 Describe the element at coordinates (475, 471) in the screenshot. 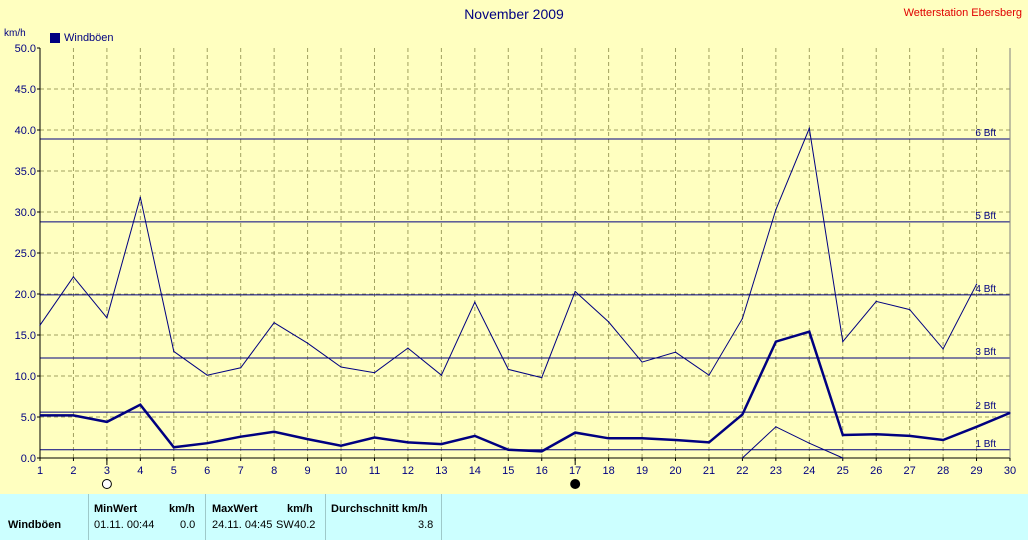

I see `x-tick-label: 14` at that location.